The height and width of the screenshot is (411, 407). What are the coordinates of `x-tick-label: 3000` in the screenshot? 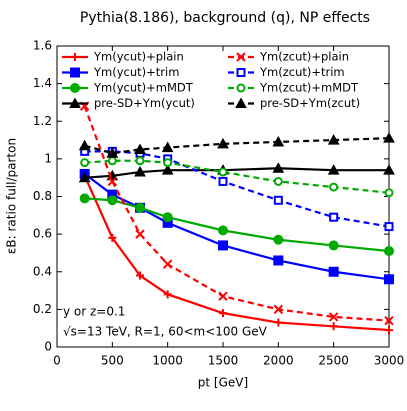 It's located at (389, 361).